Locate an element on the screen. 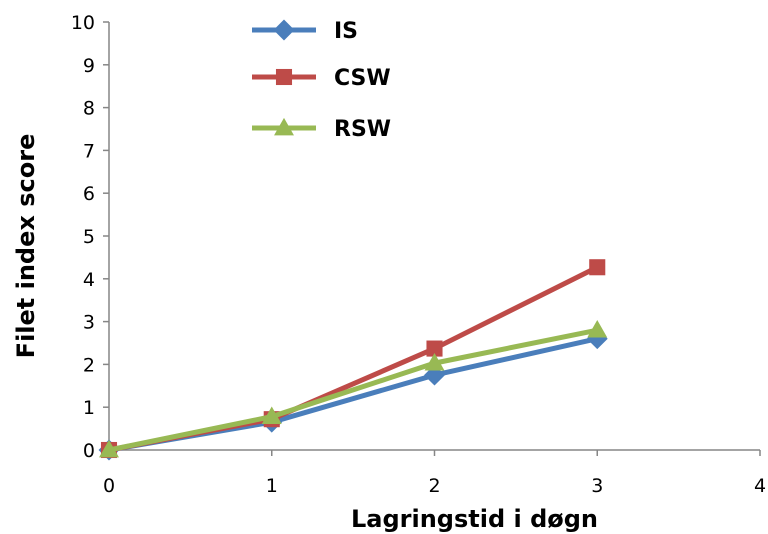  legend-label-csw: CSW is located at coordinates (362, 78).